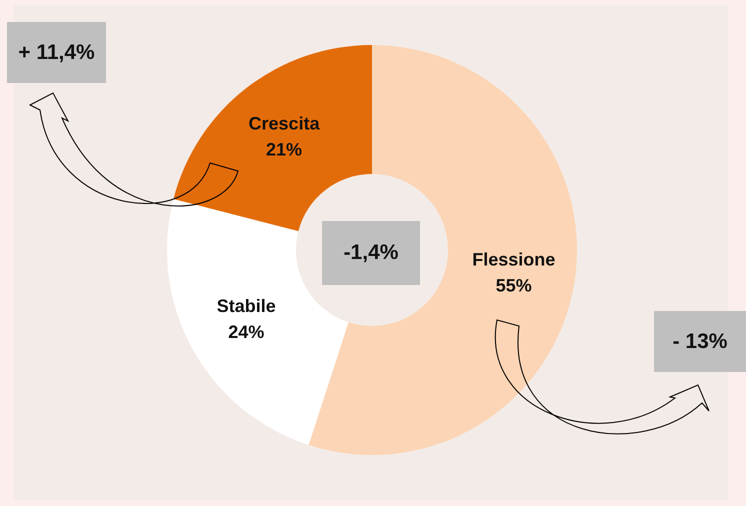 The image size is (746, 506). What do you see at coordinates (514, 285) in the screenshot?
I see `data-label: 55%` at bounding box center [514, 285].